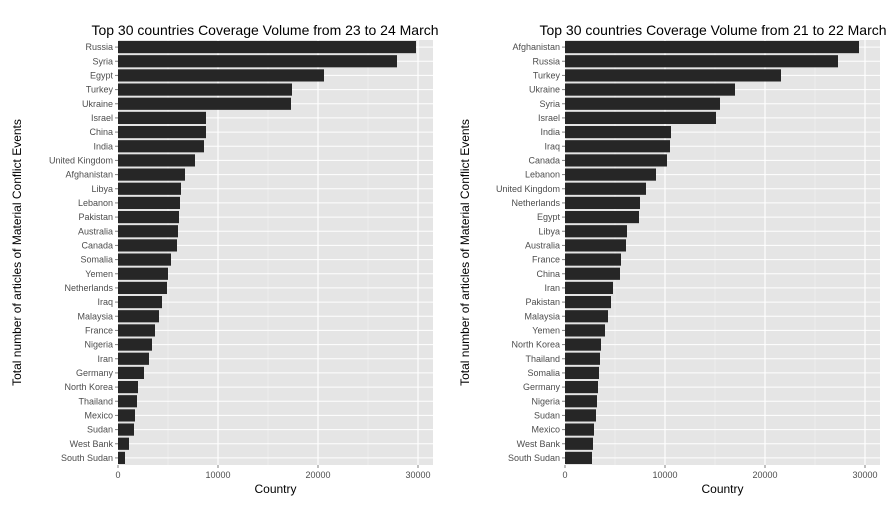 This screenshot has width=895, height=507. What do you see at coordinates (92, 444) in the screenshot?
I see `chart-1-category-label: West Bank` at bounding box center [92, 444].